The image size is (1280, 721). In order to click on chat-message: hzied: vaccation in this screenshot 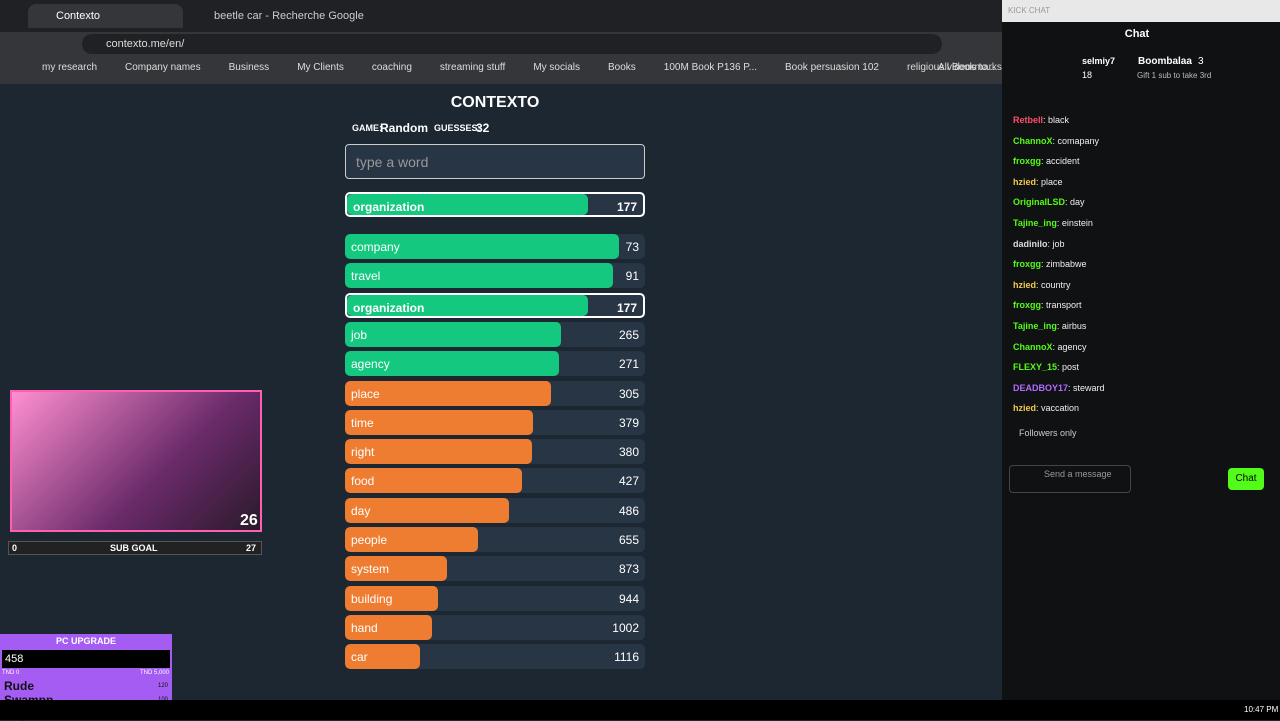, I will do `click(1046, 408)`.